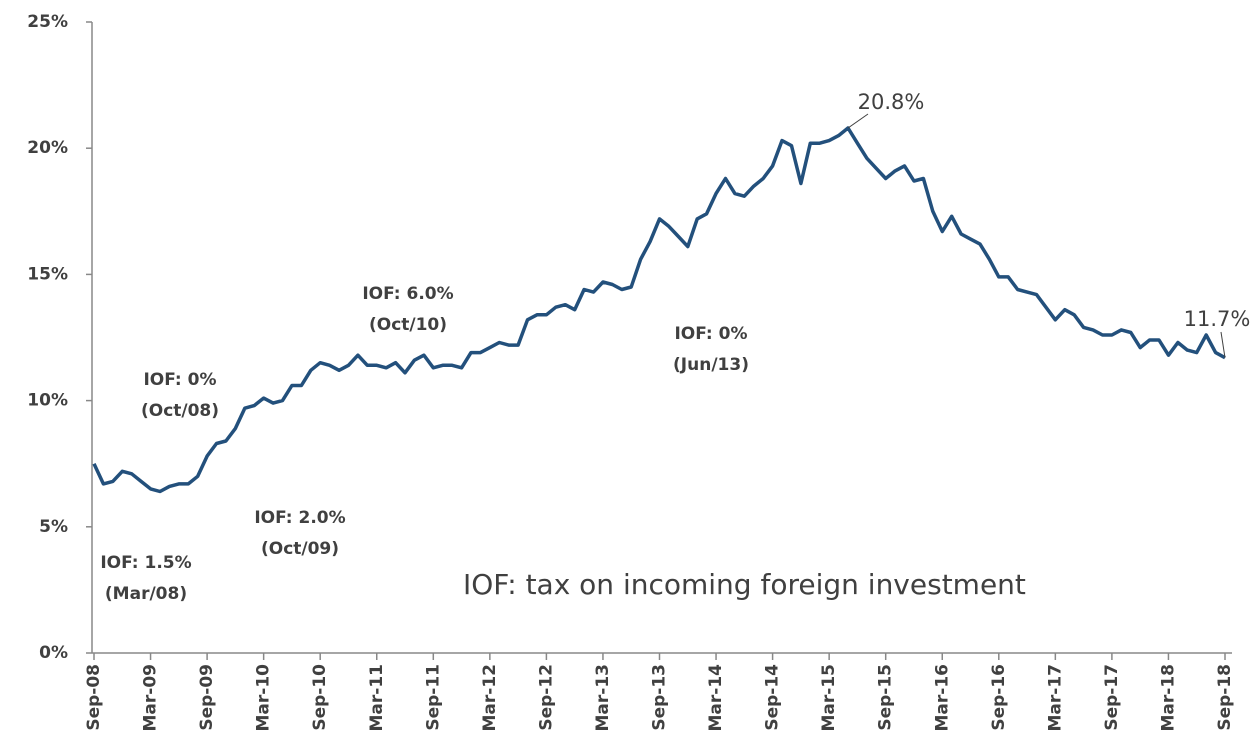 The image size is (1258, 753). I want to click on y-tick-label: 5%, so click(53, 527).